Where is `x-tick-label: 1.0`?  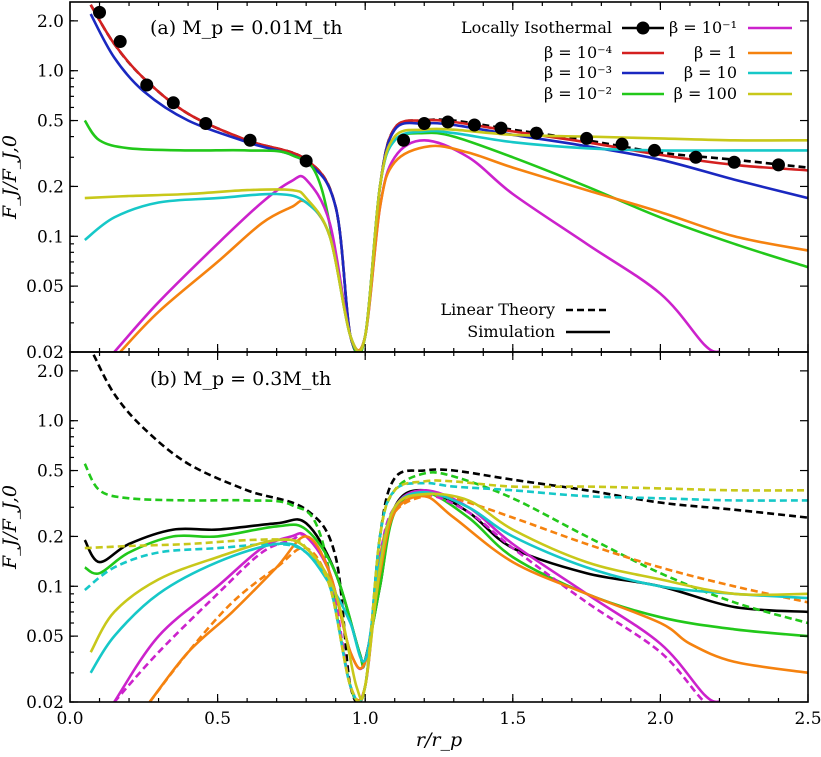
x-tick-label: 1.0 is located at coordinates (365, 719).